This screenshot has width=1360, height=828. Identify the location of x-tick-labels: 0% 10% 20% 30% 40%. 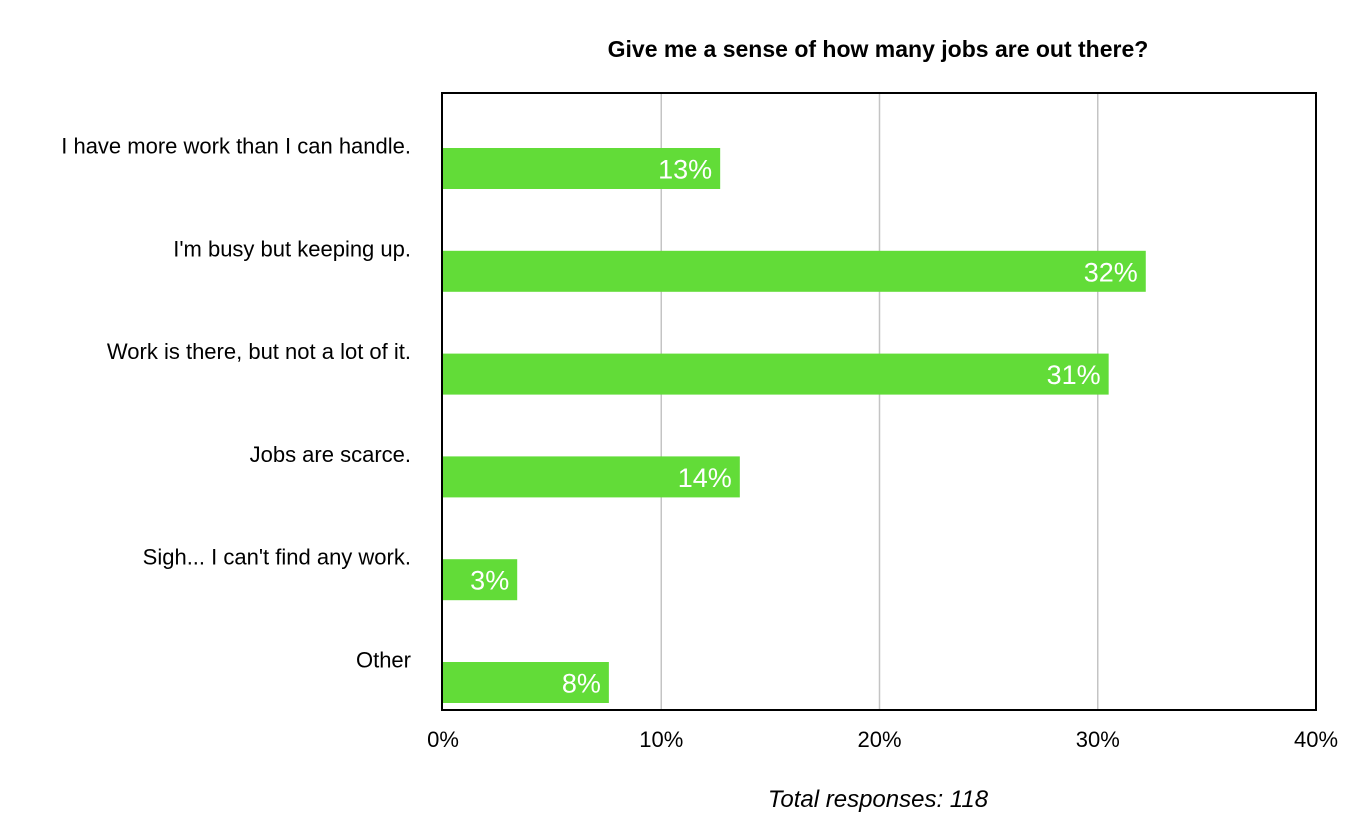
(882, 739).